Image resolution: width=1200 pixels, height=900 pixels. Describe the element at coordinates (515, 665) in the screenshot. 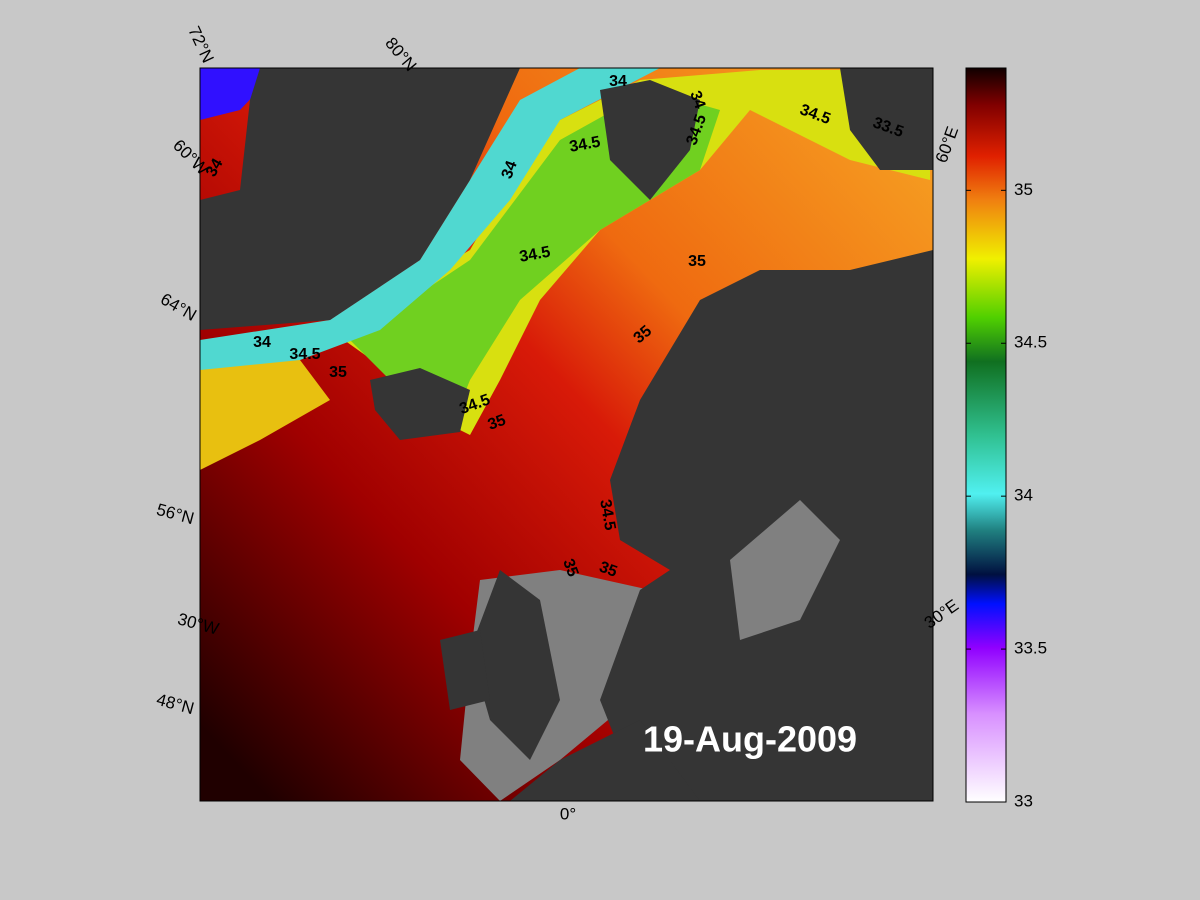

I see `land-britain` at that location.